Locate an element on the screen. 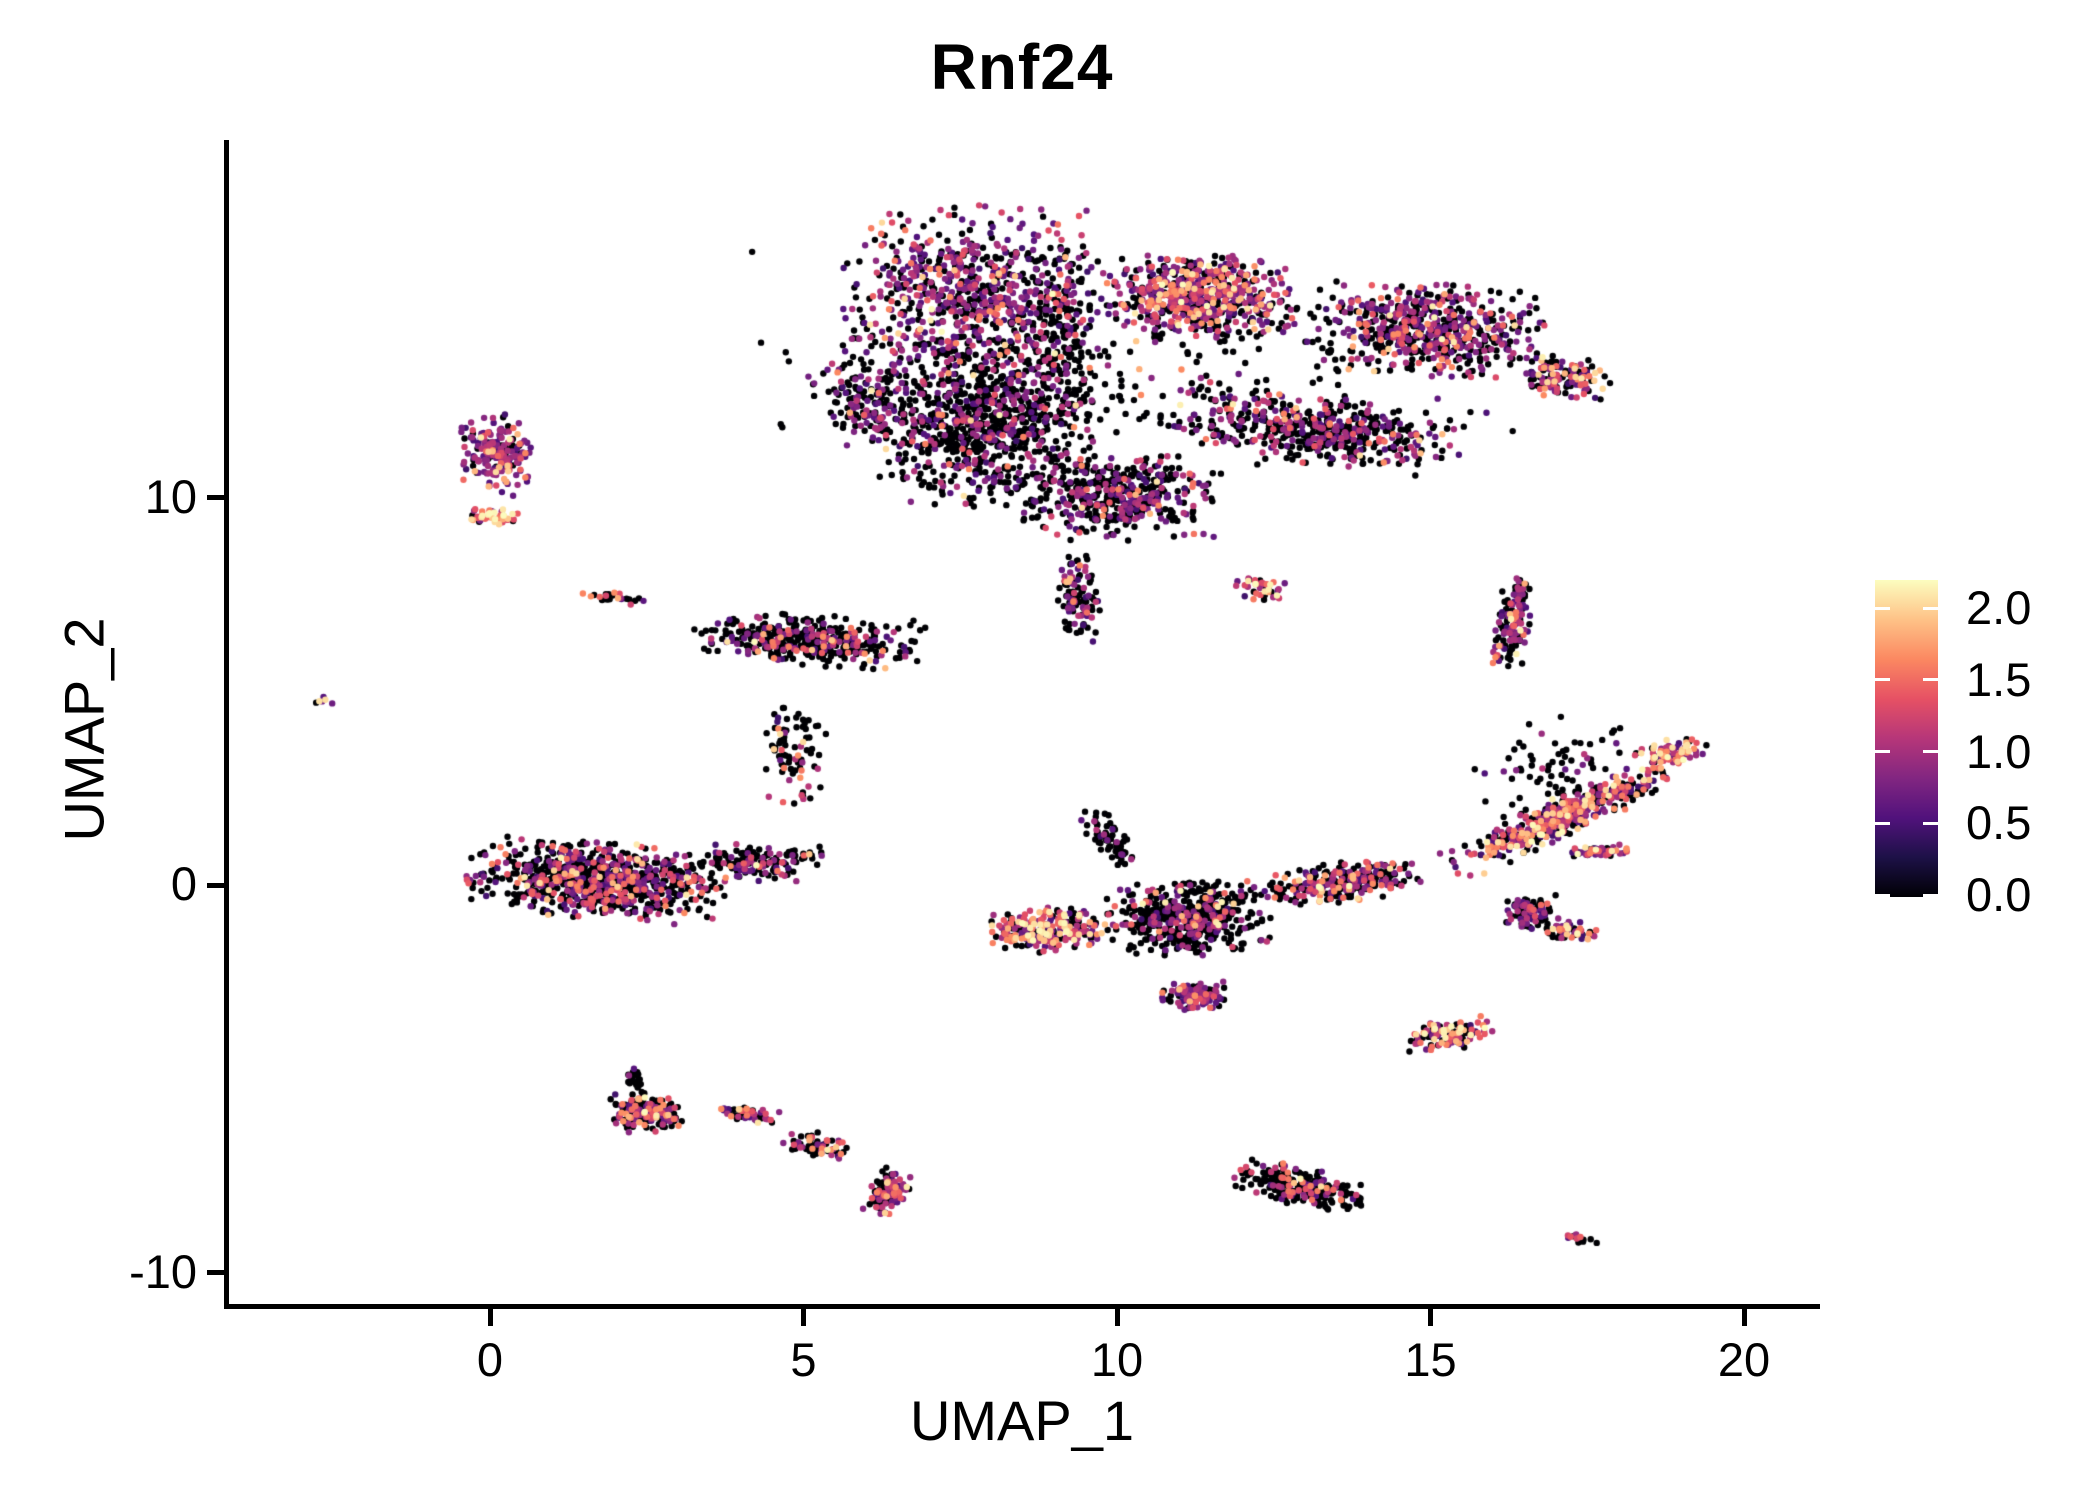 This screenshot has width=2100, height=1500. colorbar-tick-label: 1.0 is located at coordinates (1999, 751).